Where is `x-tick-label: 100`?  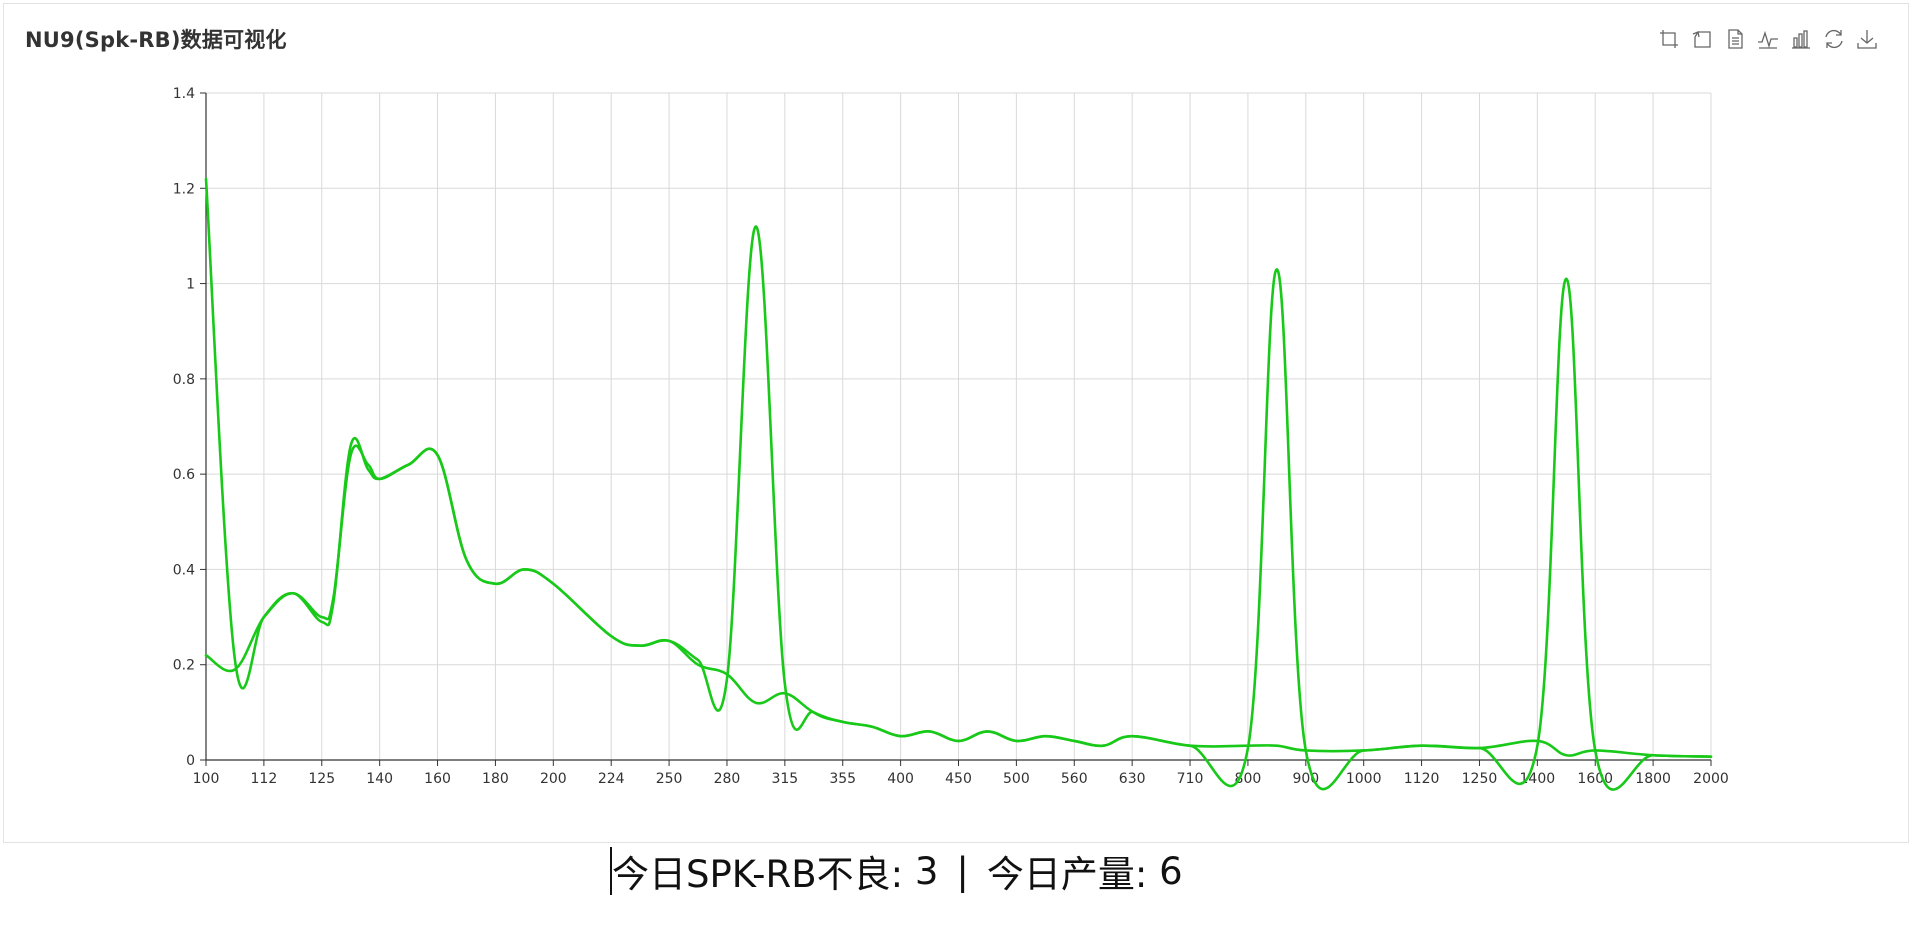
x-tick-label: 100 is located at coordinates (206, 779).